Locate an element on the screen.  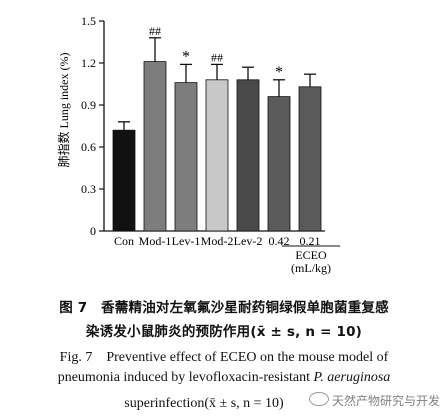
caption-en-species: P. aeruginosa is located at coordinates (352, 377).